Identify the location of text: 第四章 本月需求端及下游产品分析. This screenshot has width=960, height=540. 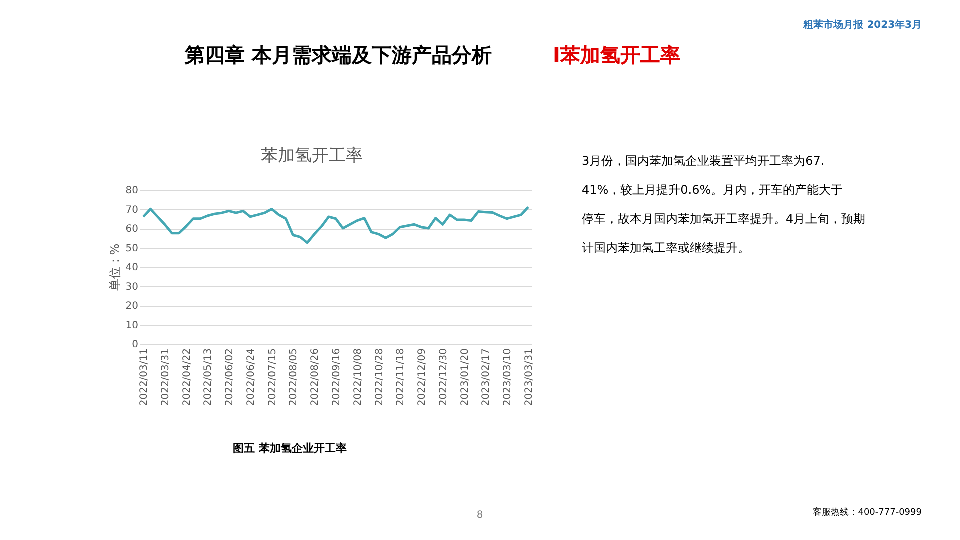
(338, 55).